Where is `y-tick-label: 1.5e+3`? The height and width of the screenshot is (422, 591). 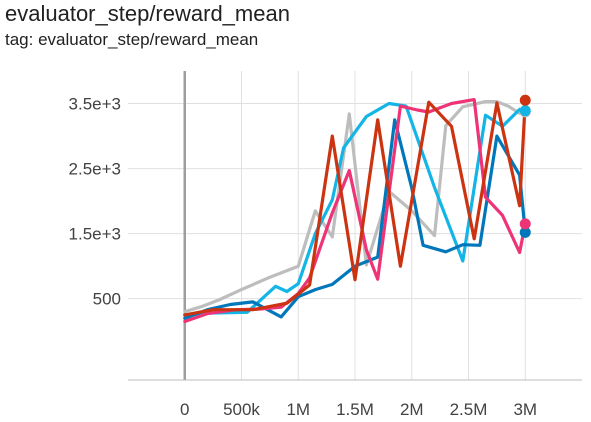
y-tick-label: 1.5e+3 is located at coordinates (95, 234).